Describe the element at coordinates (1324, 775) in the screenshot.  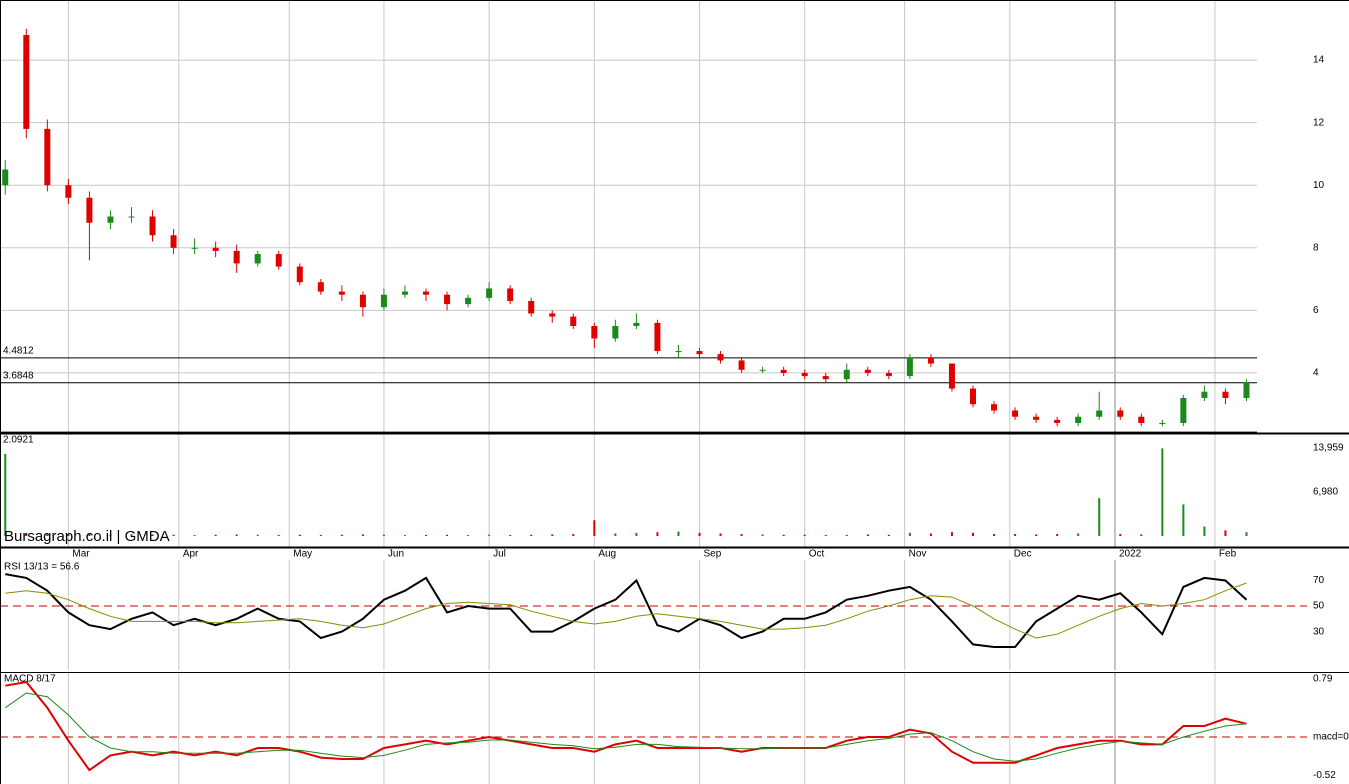
I see `y-tick-label: -0.52` at that location.